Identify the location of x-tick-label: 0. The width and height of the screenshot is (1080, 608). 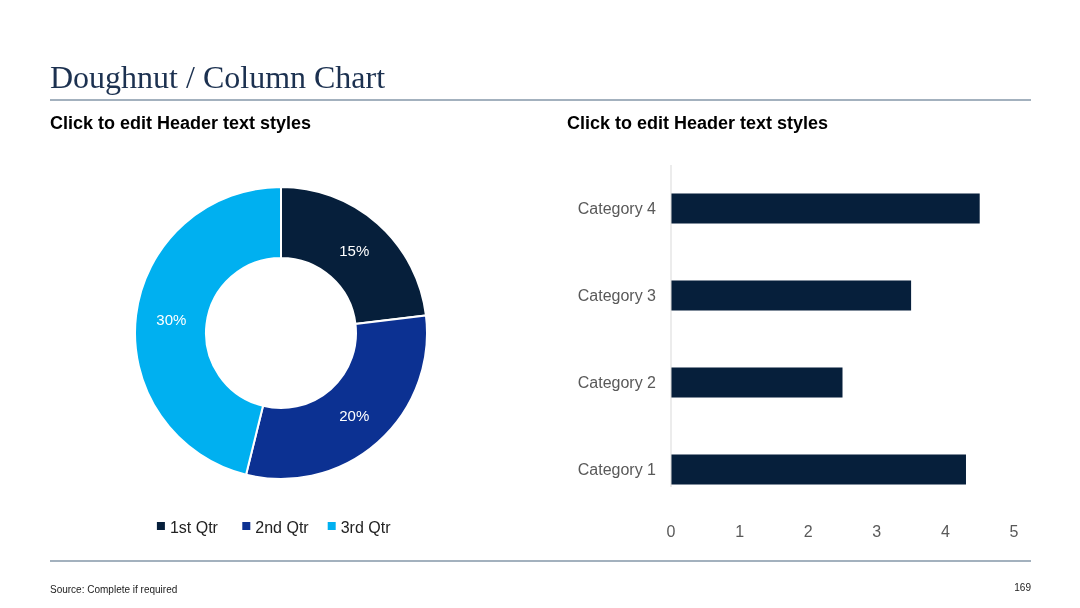
(671, 531).